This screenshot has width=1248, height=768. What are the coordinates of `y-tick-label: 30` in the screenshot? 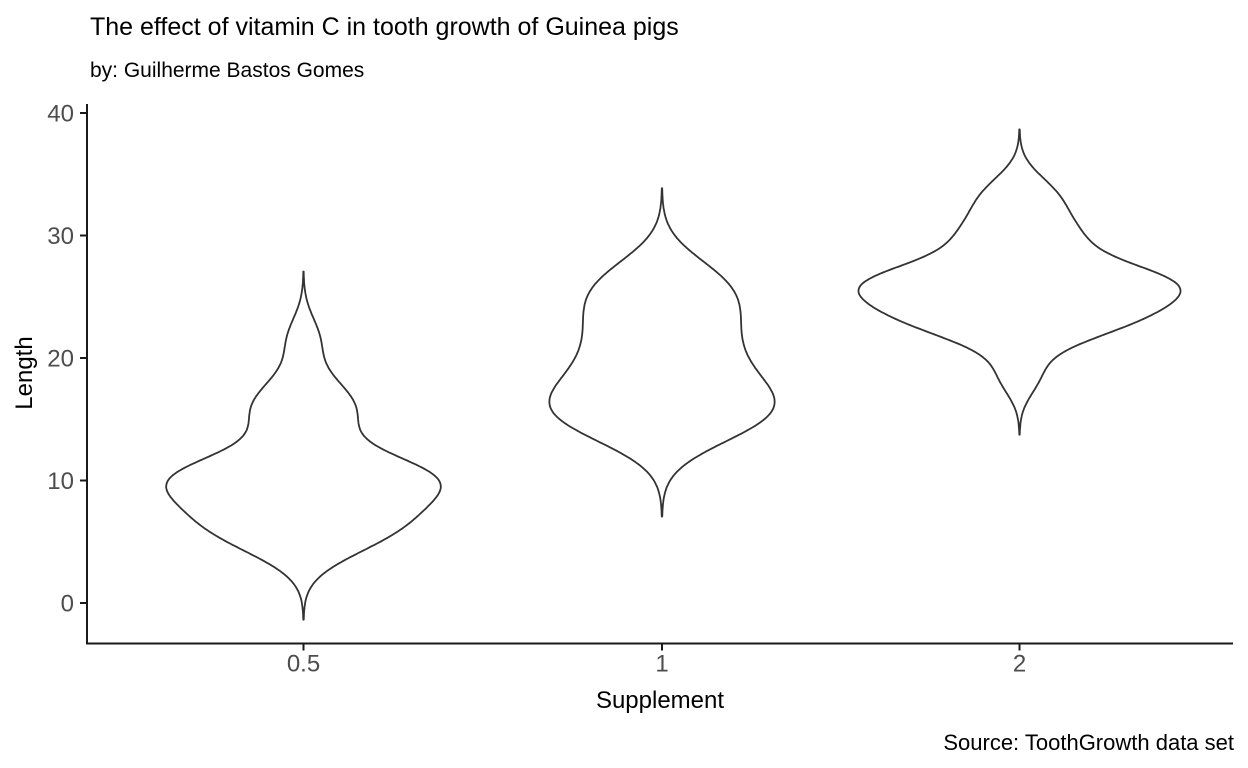 It's located at (60, 236).